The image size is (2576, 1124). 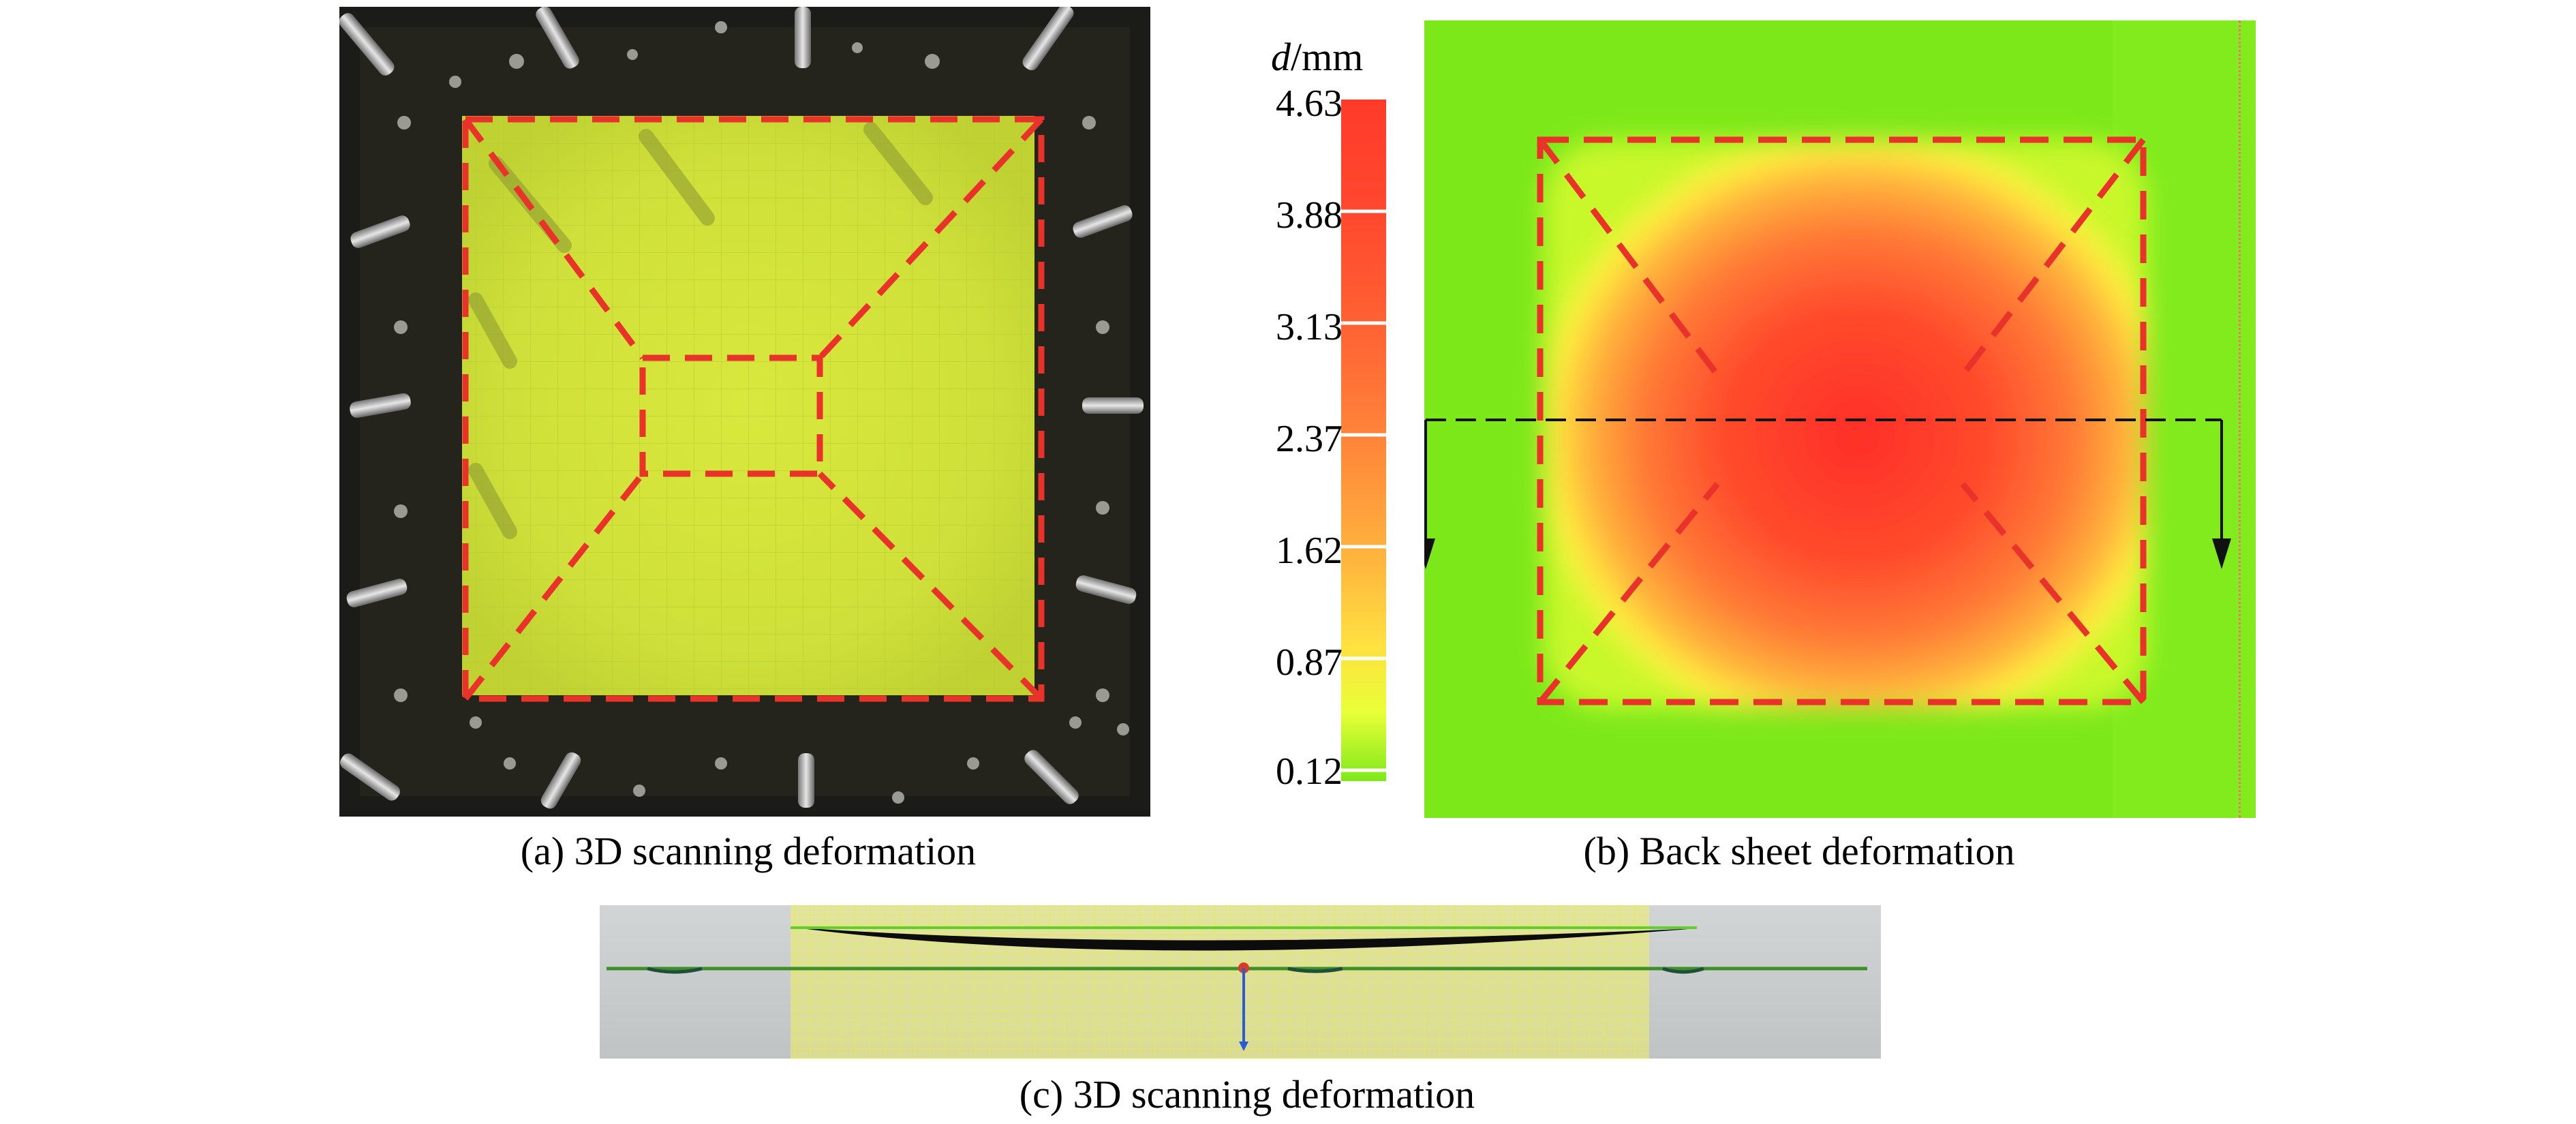 I want to click on colorbar-unit: /mm, so click(x=1327, y=57).